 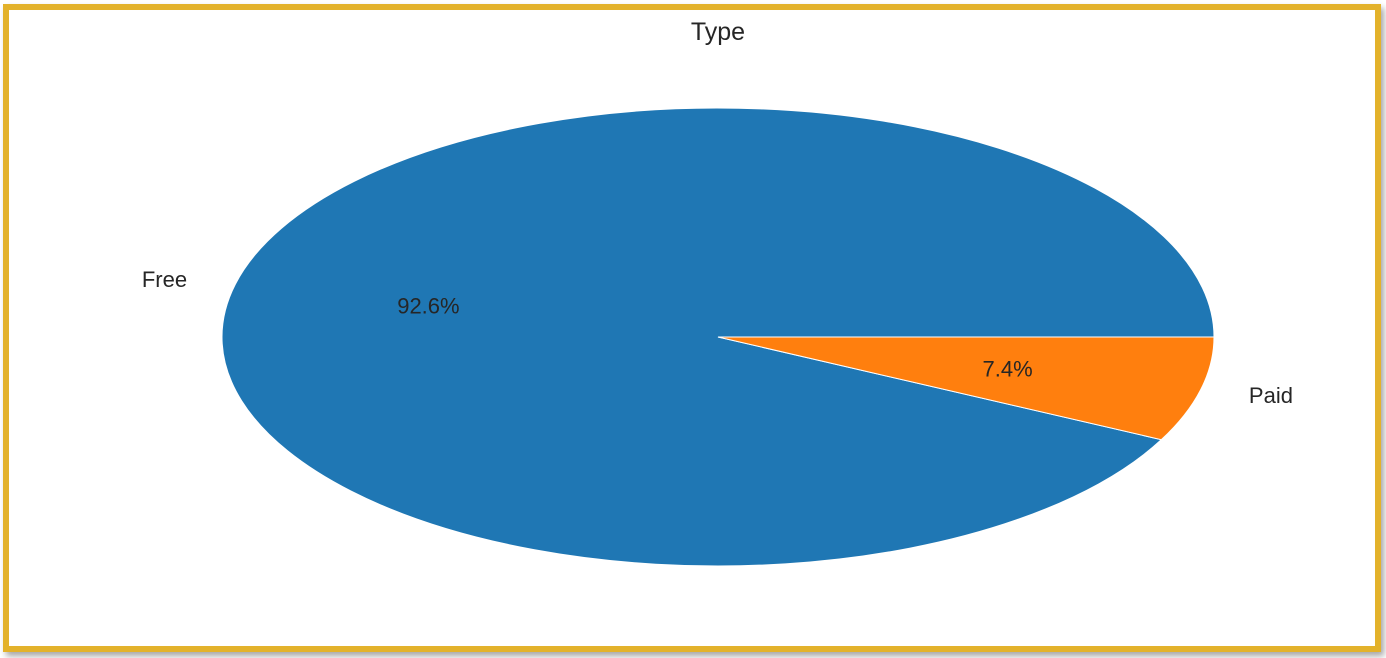 What do you see at coordinates (966, 388) in the screenshot?
I see `pie-slice-paid` at bounding box center [966, 388].